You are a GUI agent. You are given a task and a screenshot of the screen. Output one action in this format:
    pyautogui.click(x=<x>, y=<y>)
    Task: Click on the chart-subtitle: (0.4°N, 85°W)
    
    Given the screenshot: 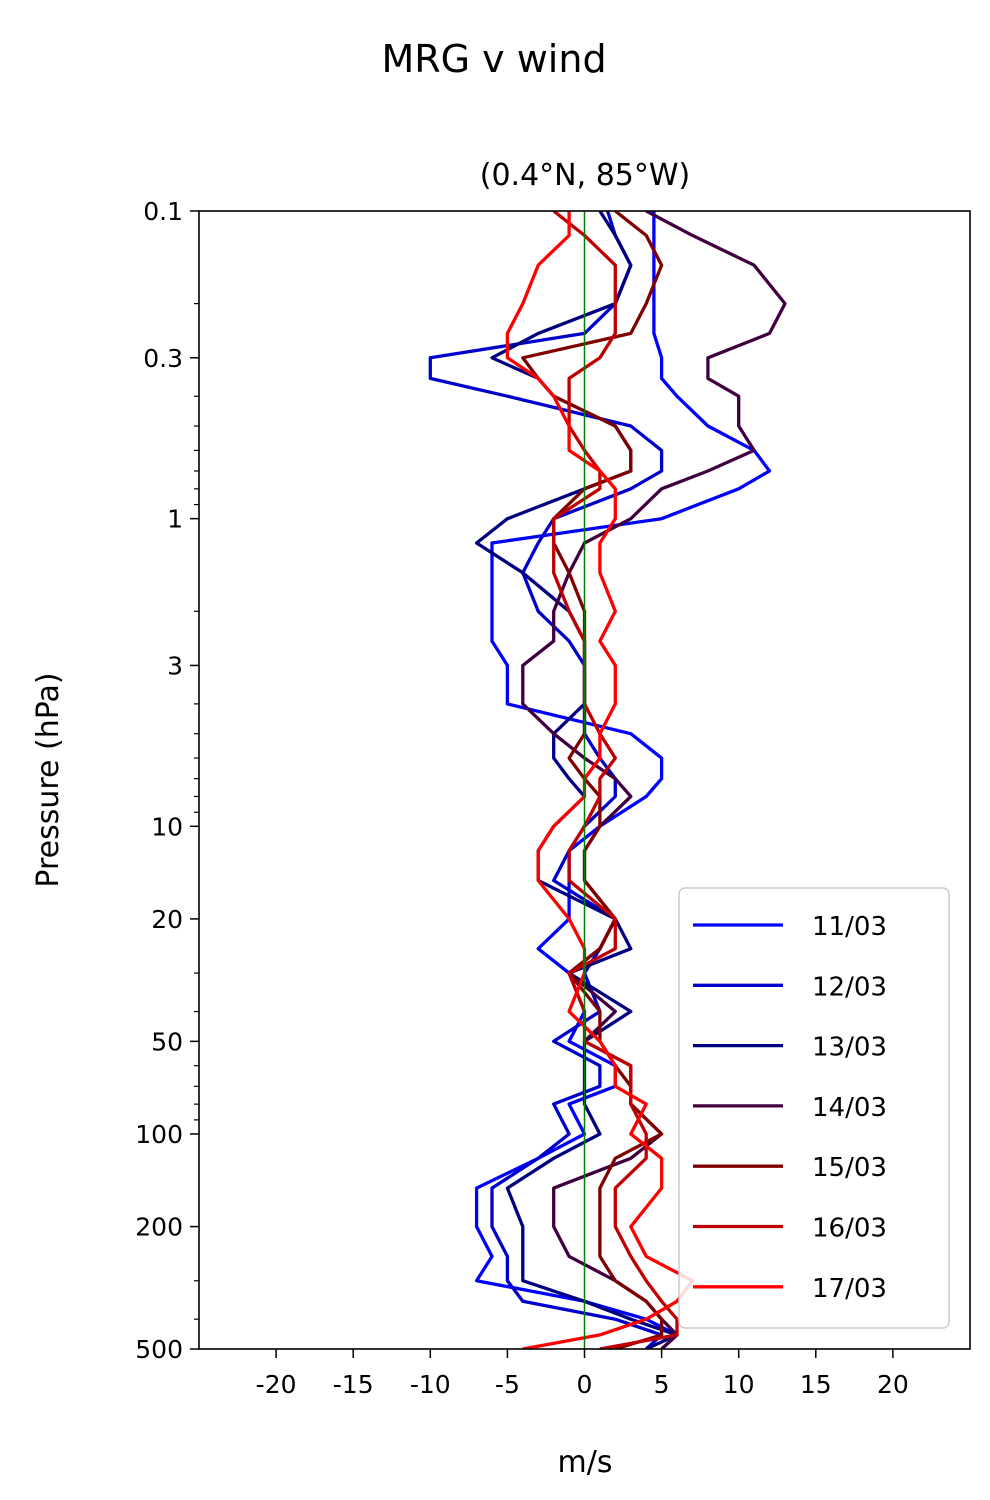 What is the action you would take?
    pyautogui.click(x=585, y=175)
    